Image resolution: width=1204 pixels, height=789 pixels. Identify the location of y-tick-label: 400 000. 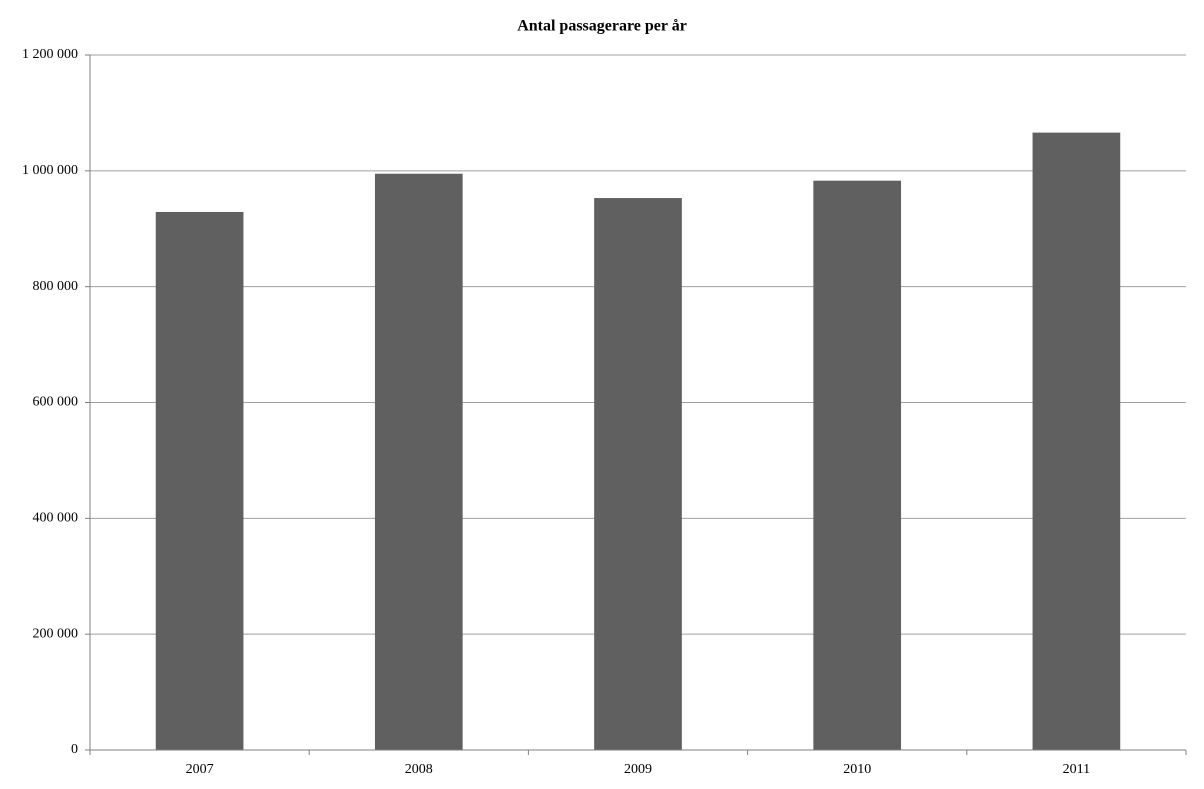
(56, 518).